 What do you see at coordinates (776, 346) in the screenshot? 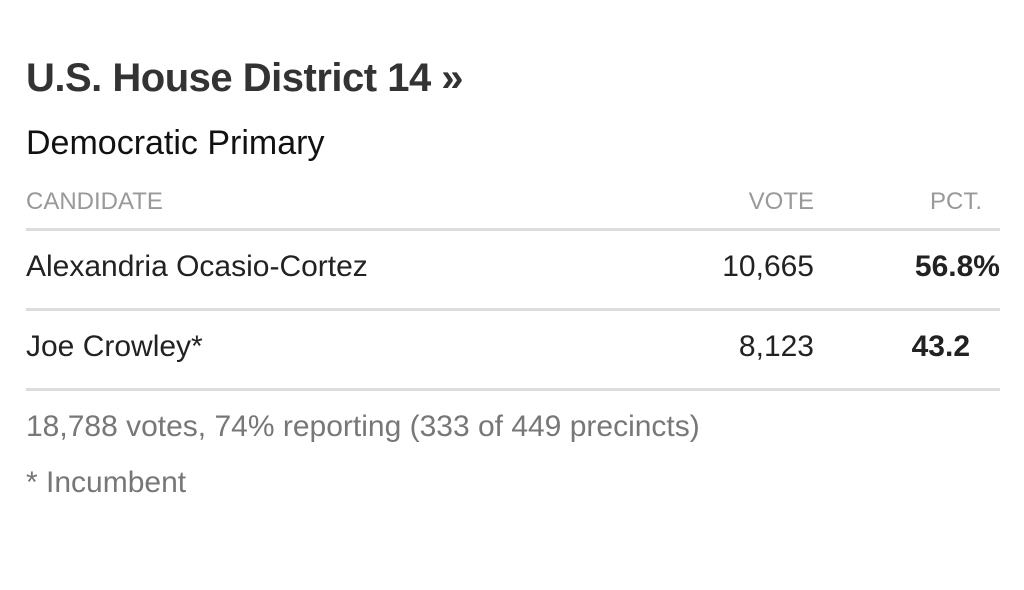
I see `vote-count: 8,123` at bounding box center [776, 346].